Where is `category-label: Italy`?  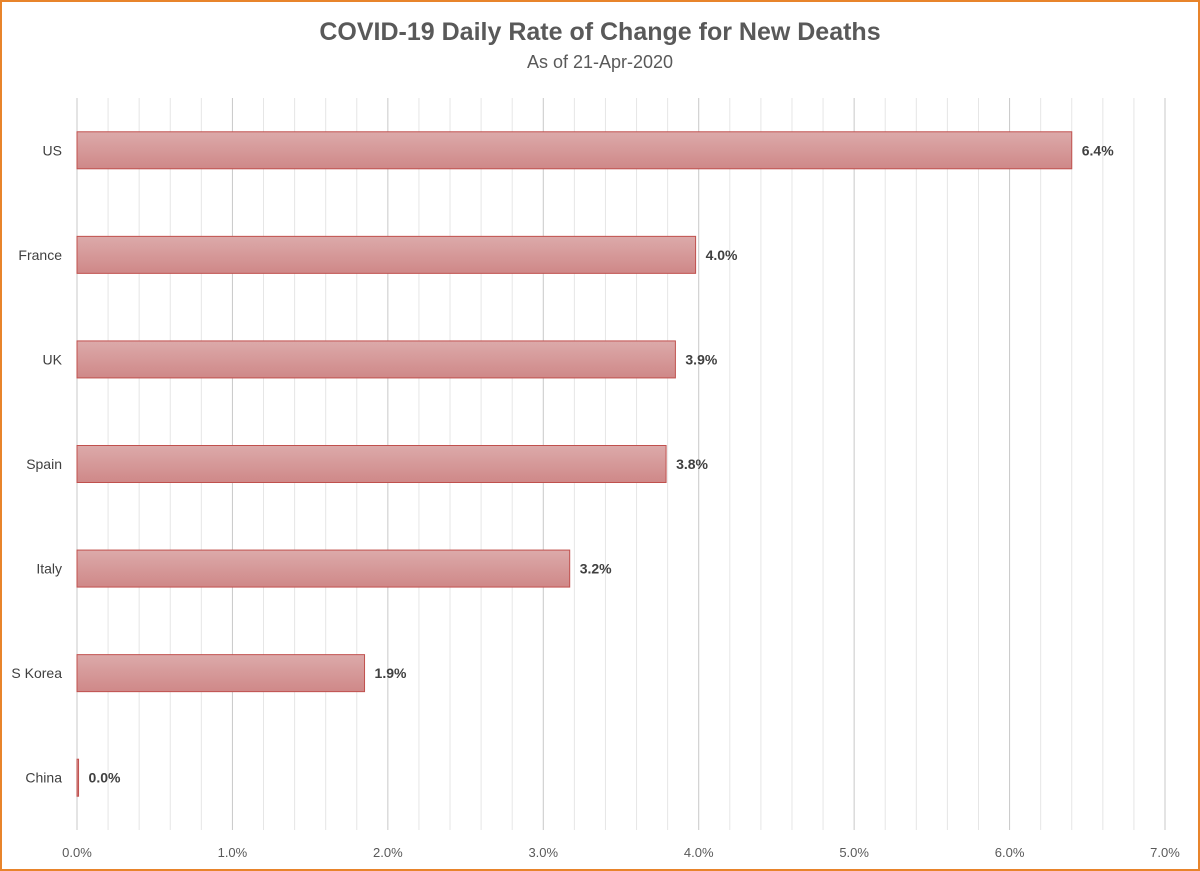 category-label: Italy is located at coordinates (49, 569).